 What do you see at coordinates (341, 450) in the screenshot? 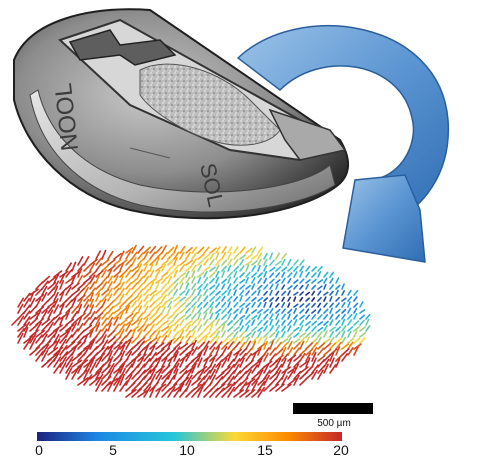
I see `colorbar-tick-20: 20` at bounding box center [341, 450].